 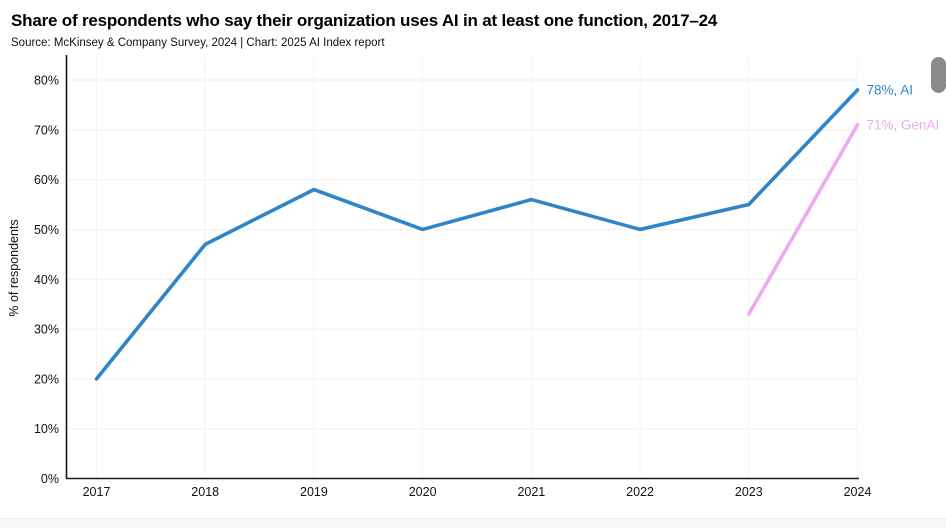 What do you see at coordinates (46, 81) in the screenshot?
I see `y-tick-label: 80%` at bounding box center [46, 81].